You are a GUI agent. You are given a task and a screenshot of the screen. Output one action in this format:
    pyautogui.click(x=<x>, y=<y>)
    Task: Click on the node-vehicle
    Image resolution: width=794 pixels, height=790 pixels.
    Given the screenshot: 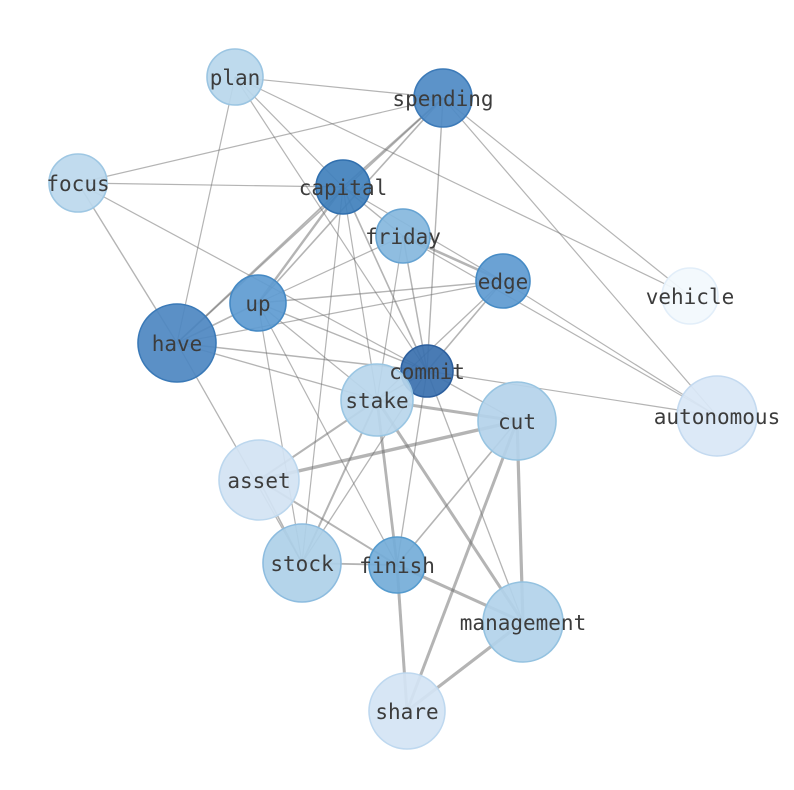 What is the action you would take?
    pyautogui.click(x=690, y=296)
    